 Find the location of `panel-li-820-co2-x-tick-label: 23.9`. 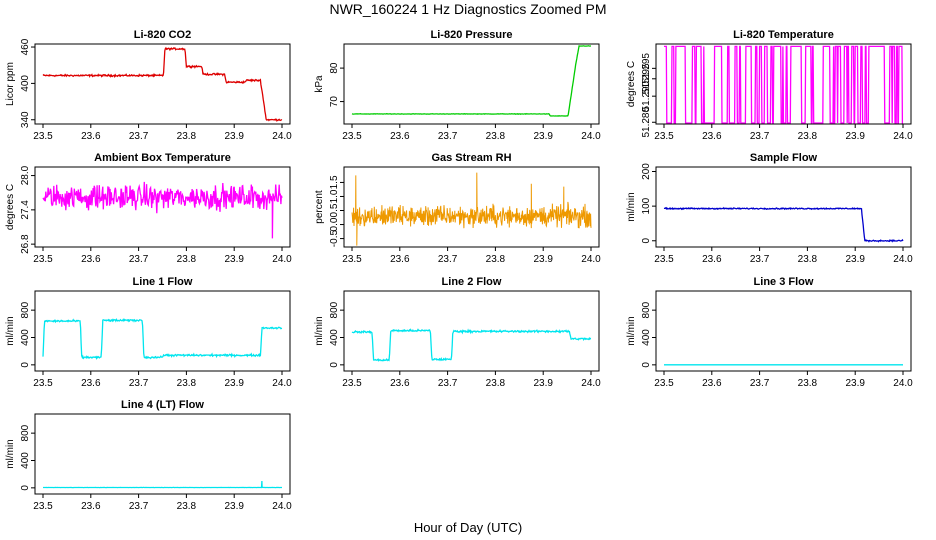

panel-li-820-co2-x-tick-label: 23.9 is located at coordinates (234, 136).